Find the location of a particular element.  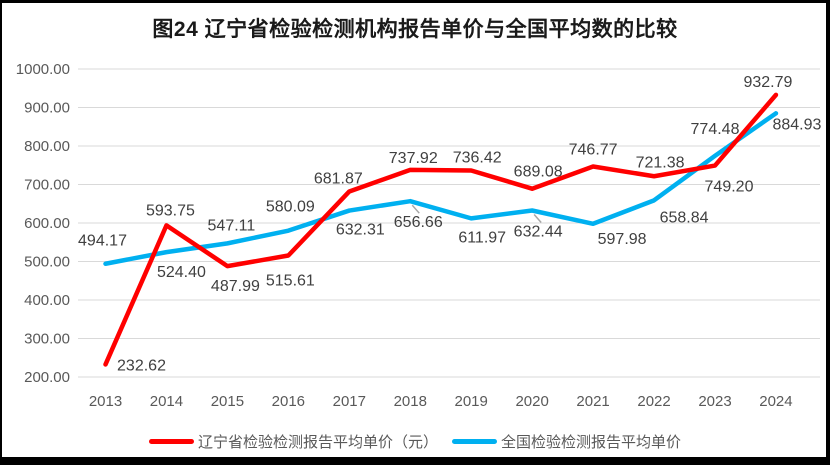

legend-label-national: 全国检验检测报告平均单价 is located at coordinates (591, 442).